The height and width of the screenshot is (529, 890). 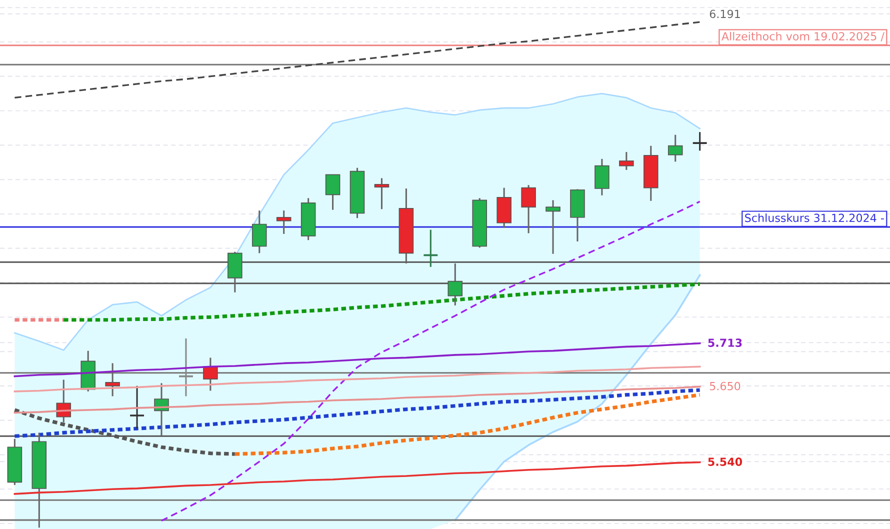 What do you see at coordinates (814, 217) in the screenshot?
I see `ref-line-label: Schlusskurs 31.12.2024 -` at bounding box center [814, 217].